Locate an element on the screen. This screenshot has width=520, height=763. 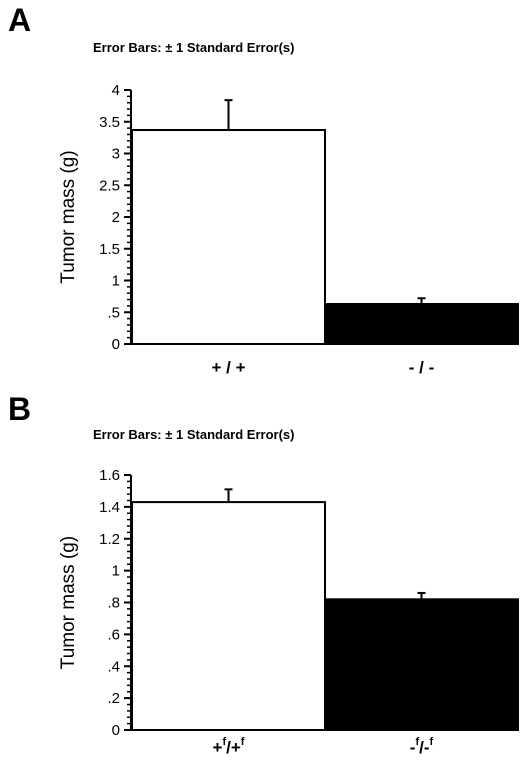
y-tick-label: 1.5 is located at coordinates (109, 249).